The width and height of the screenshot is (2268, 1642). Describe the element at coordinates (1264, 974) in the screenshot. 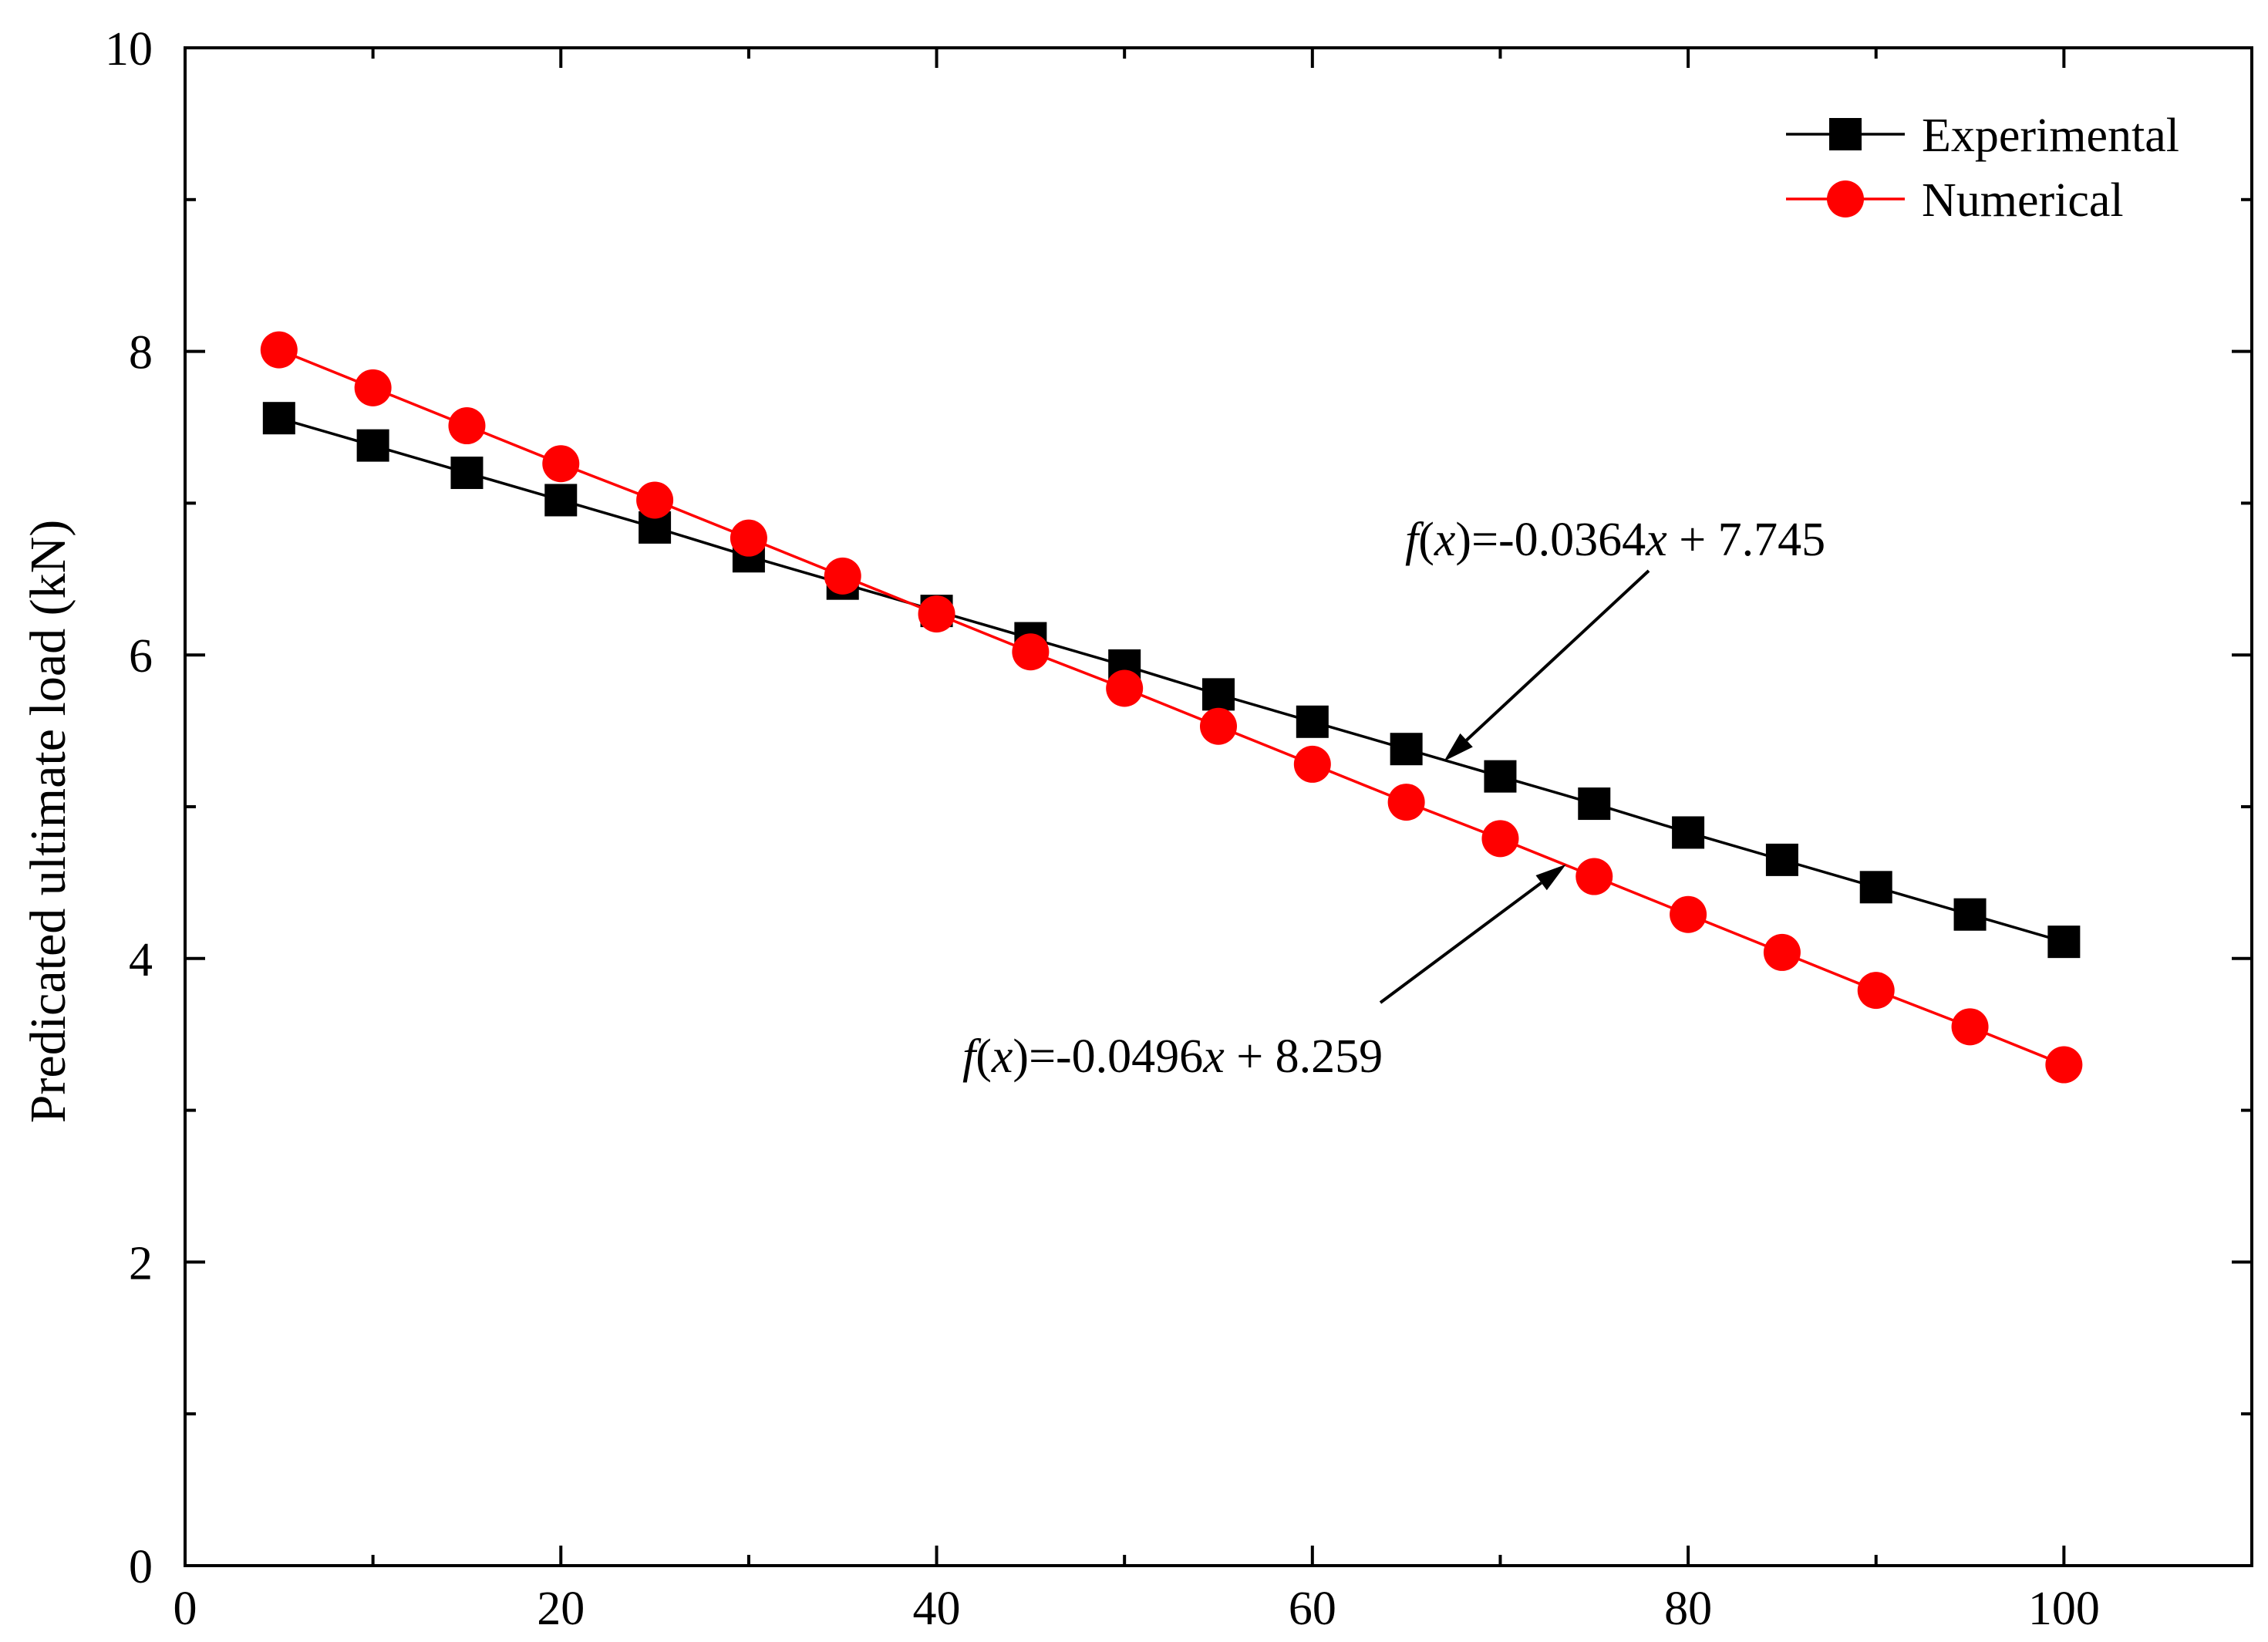

I see `annotation-num-eq: f(x)=-0.0496x + 8.259` at that location.